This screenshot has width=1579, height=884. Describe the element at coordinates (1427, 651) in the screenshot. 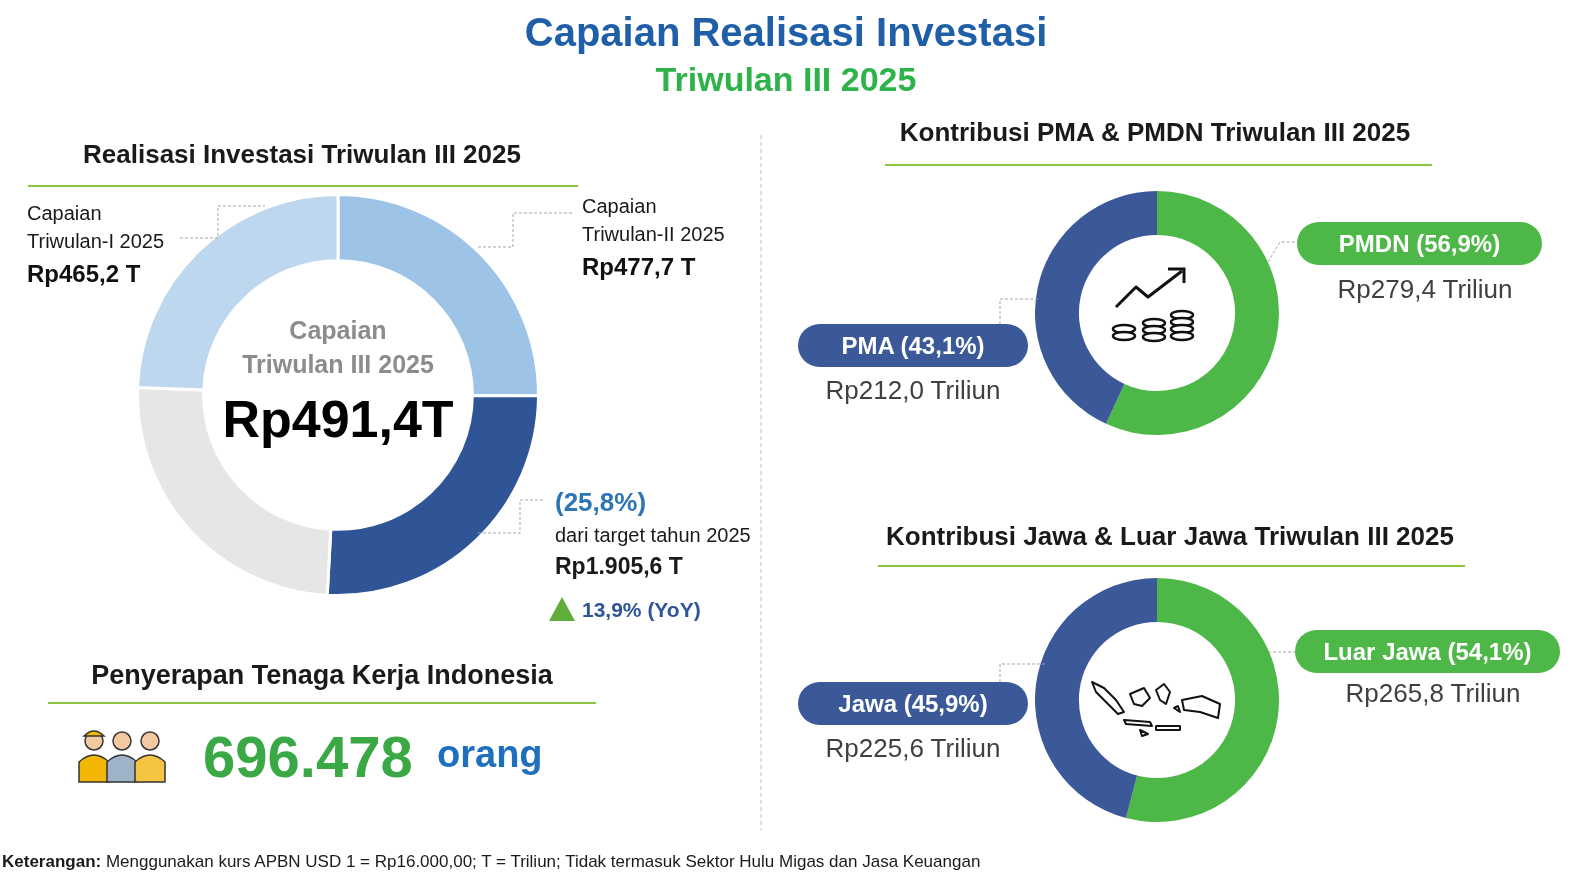

I see `slice-label: Luar Jawa (54,1%)` at that location.